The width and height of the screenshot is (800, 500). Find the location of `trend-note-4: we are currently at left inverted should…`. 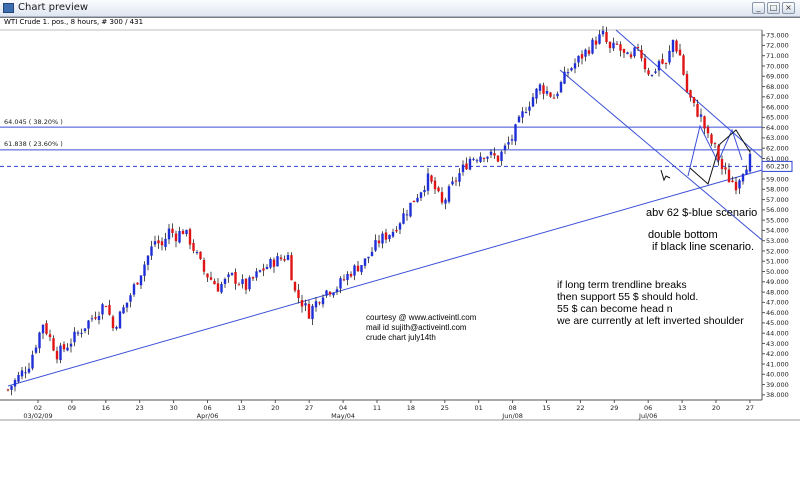

trend-note-4: we are currently at left inverted should… is located at coordinates (650, 321).